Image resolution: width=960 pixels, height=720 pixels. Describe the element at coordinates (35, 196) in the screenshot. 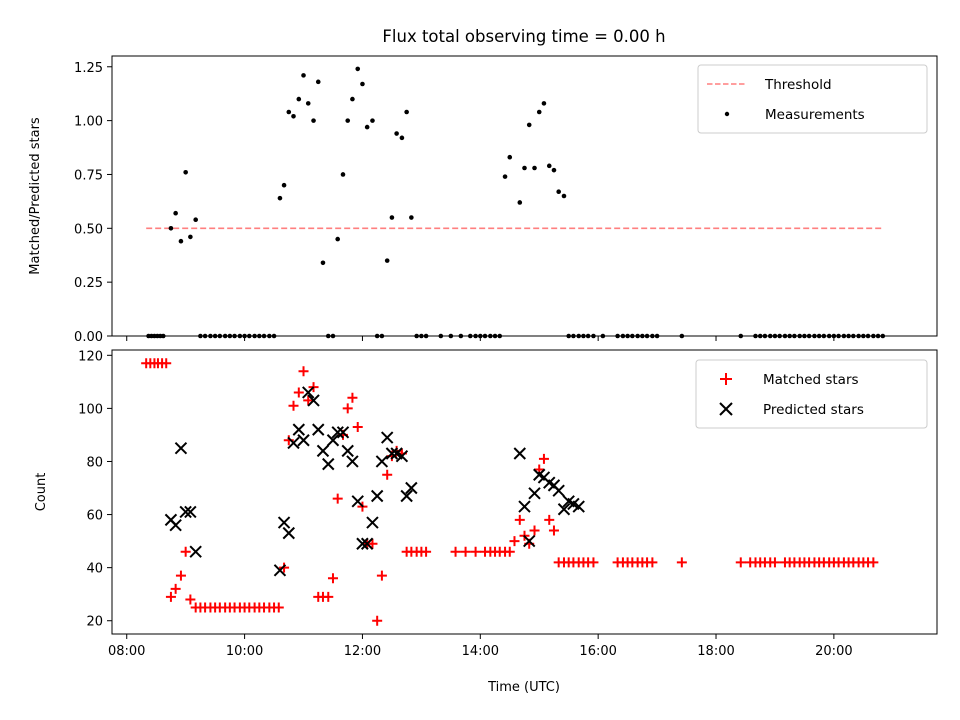

I see `ratio-y-axis-label: Matched/Predicted stars` at that location.